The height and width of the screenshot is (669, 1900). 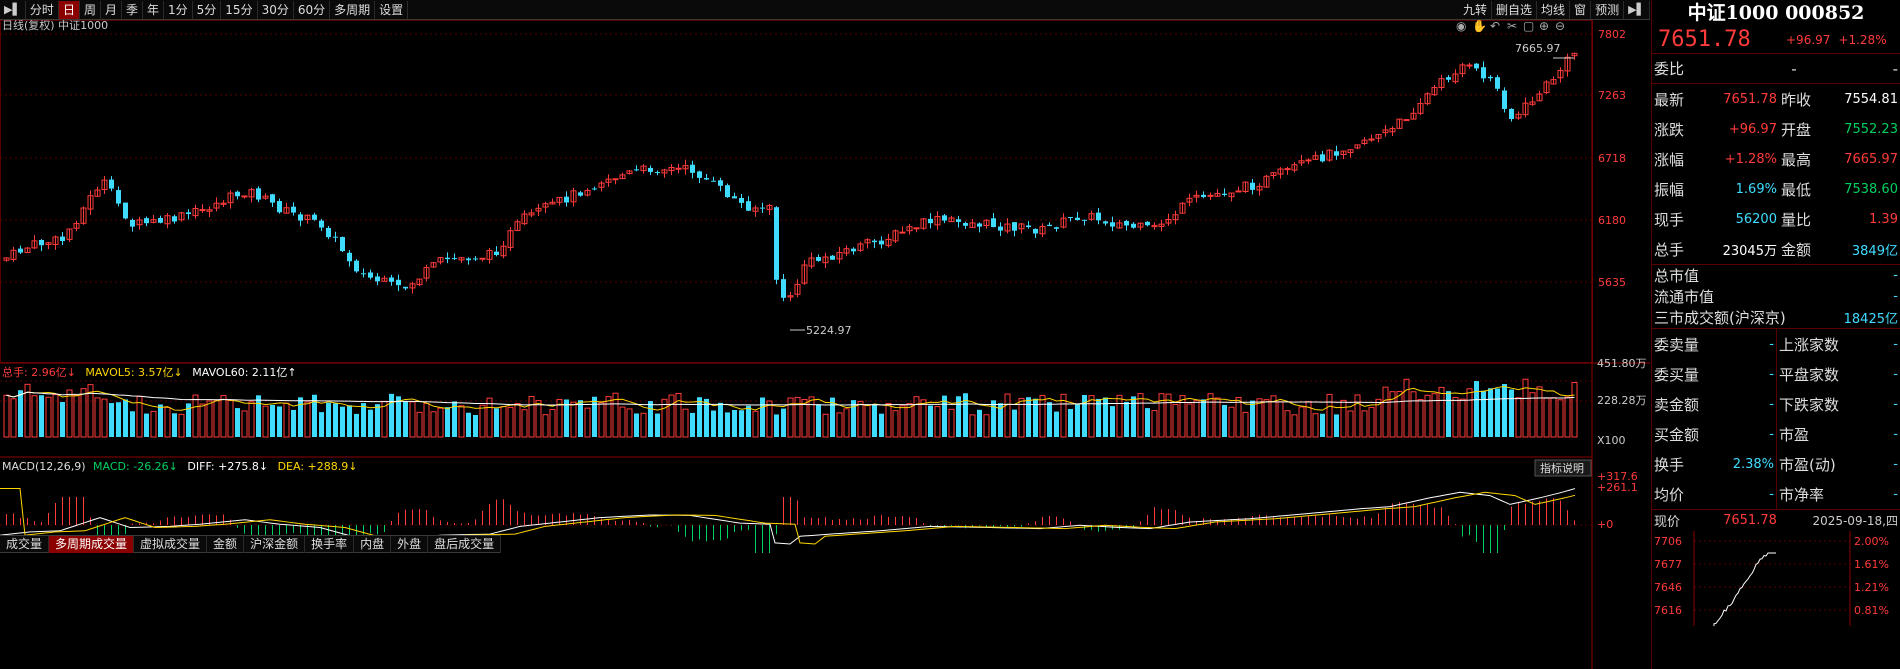 I want to click on lock-icon: ▢, so click(x=1528, y=26).